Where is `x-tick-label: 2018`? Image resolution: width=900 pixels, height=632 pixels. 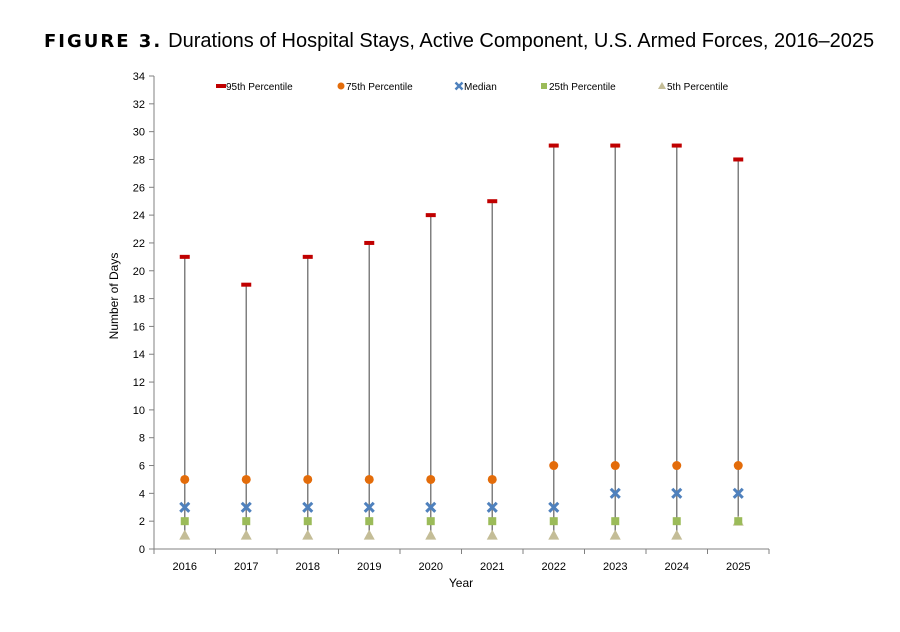 x-tick-label: 2018 is located at coordinates (308, 567).